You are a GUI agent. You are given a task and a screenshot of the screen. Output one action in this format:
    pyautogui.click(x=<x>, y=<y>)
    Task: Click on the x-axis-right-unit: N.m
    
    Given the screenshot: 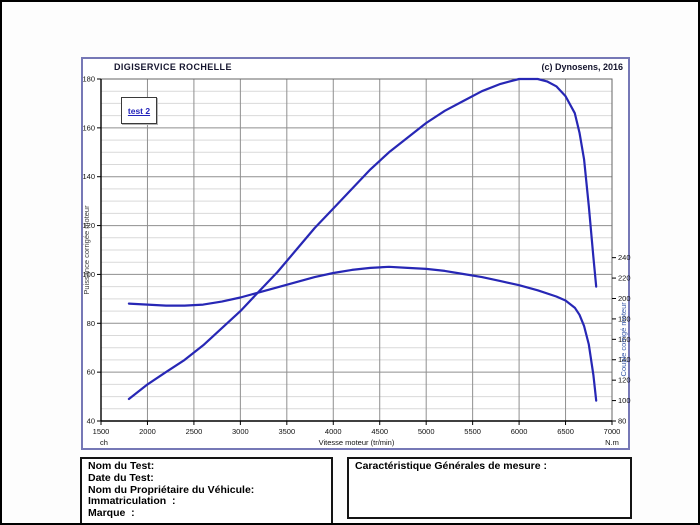 What is the action you would take?
    pyautogui.click(x=612, y=442)
    